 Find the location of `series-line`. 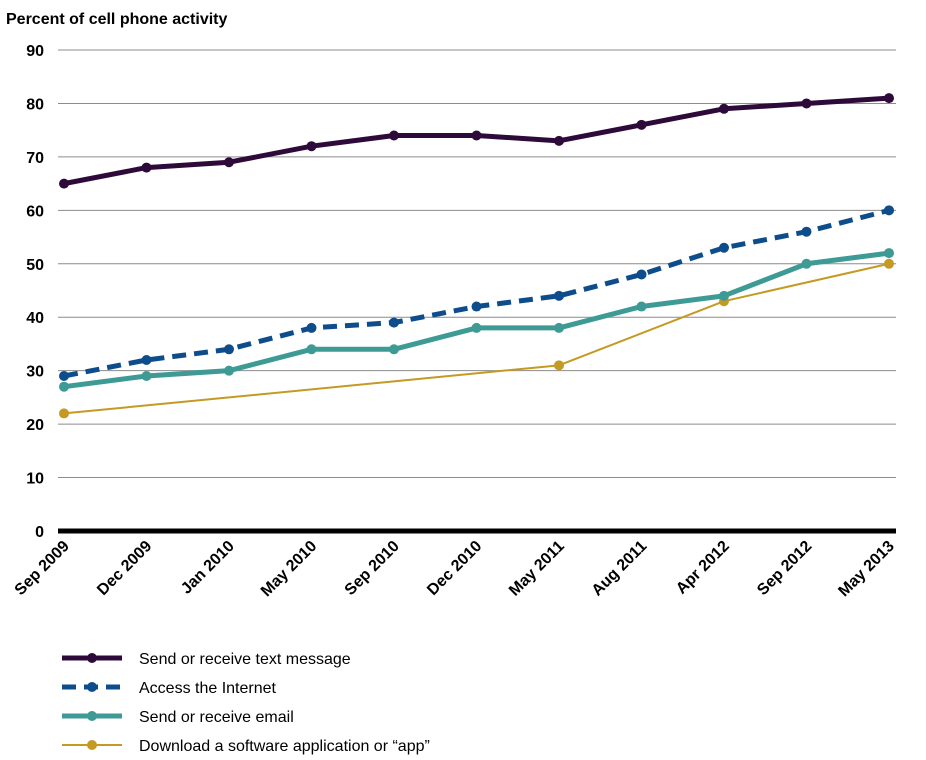

series-line is located at coordinates (476, 141).